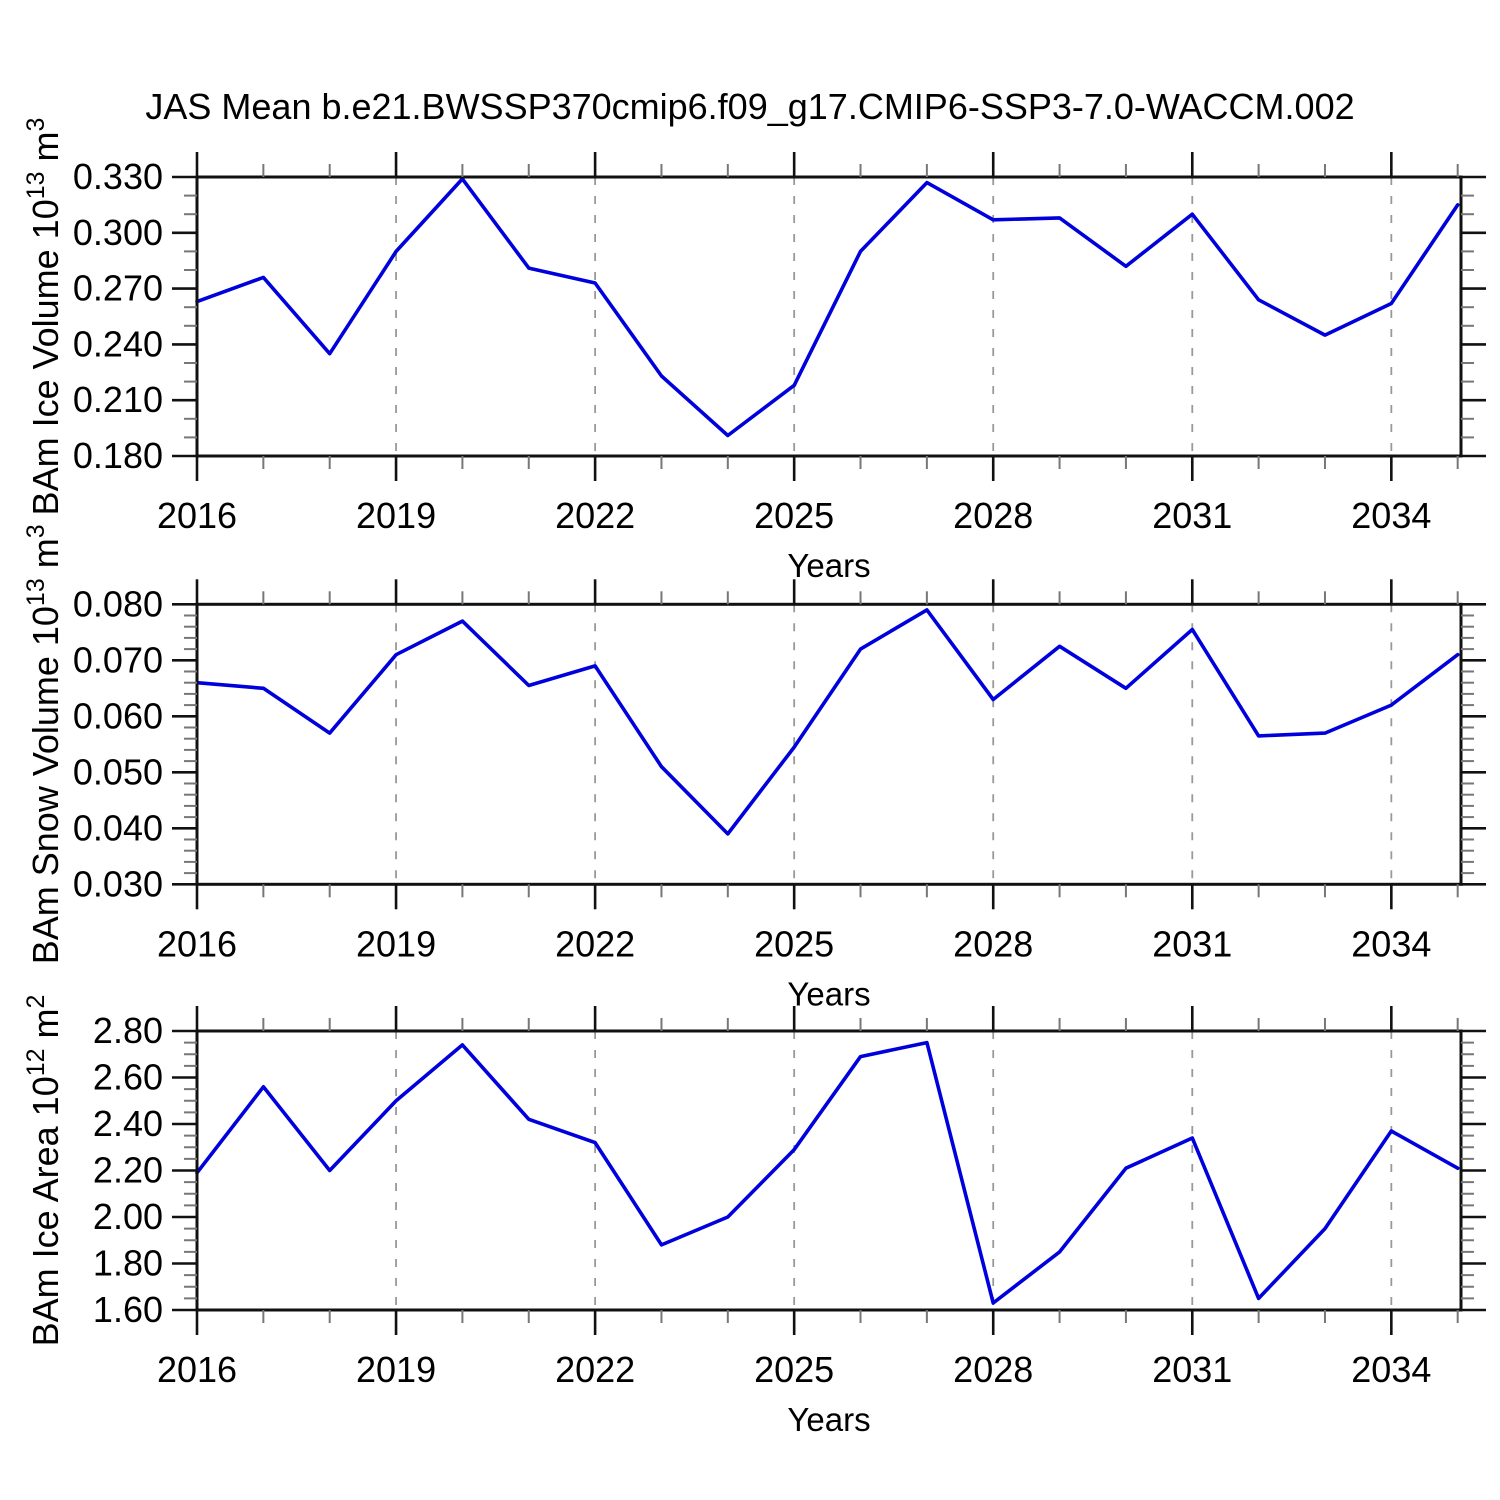 This screenshot has width=1500, height=1500. I want to click on panel-3-ytick-label-1.80: 1.80, so click(128, 1263).